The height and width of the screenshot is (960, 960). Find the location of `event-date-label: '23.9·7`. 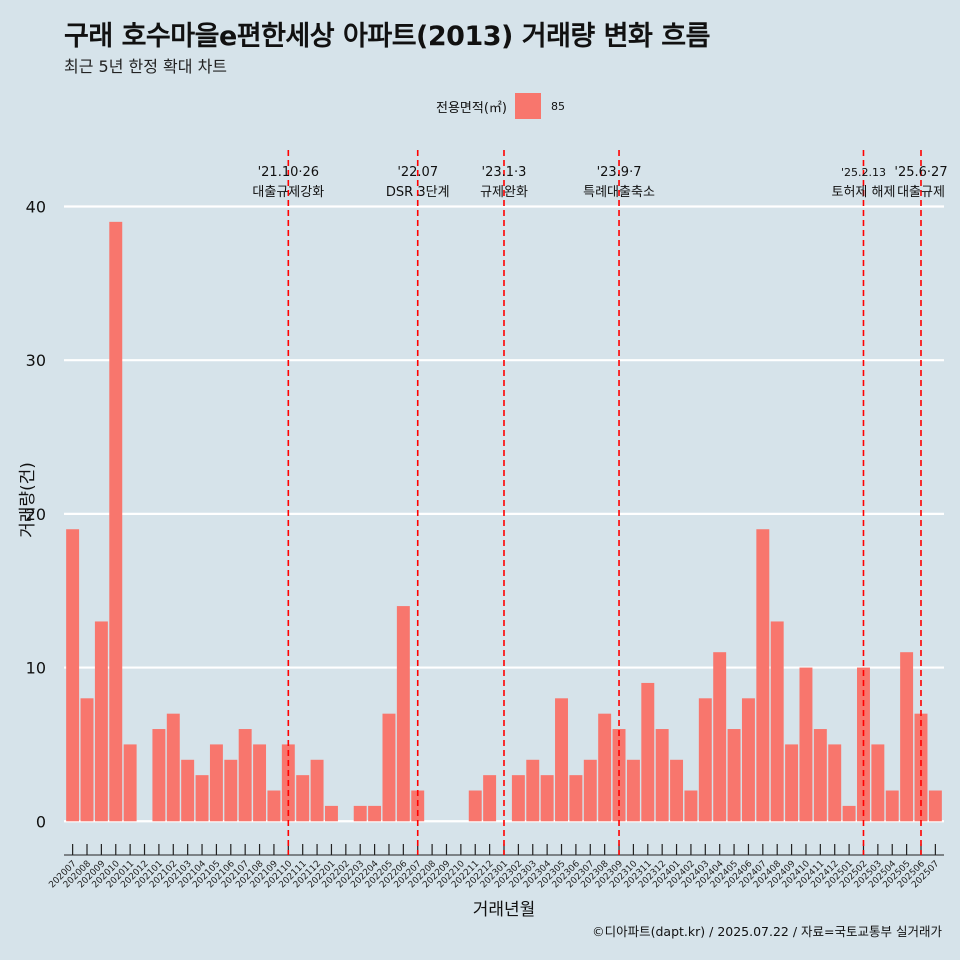

event-date-label: '23.9·7 is located at coordinates (619, 172).